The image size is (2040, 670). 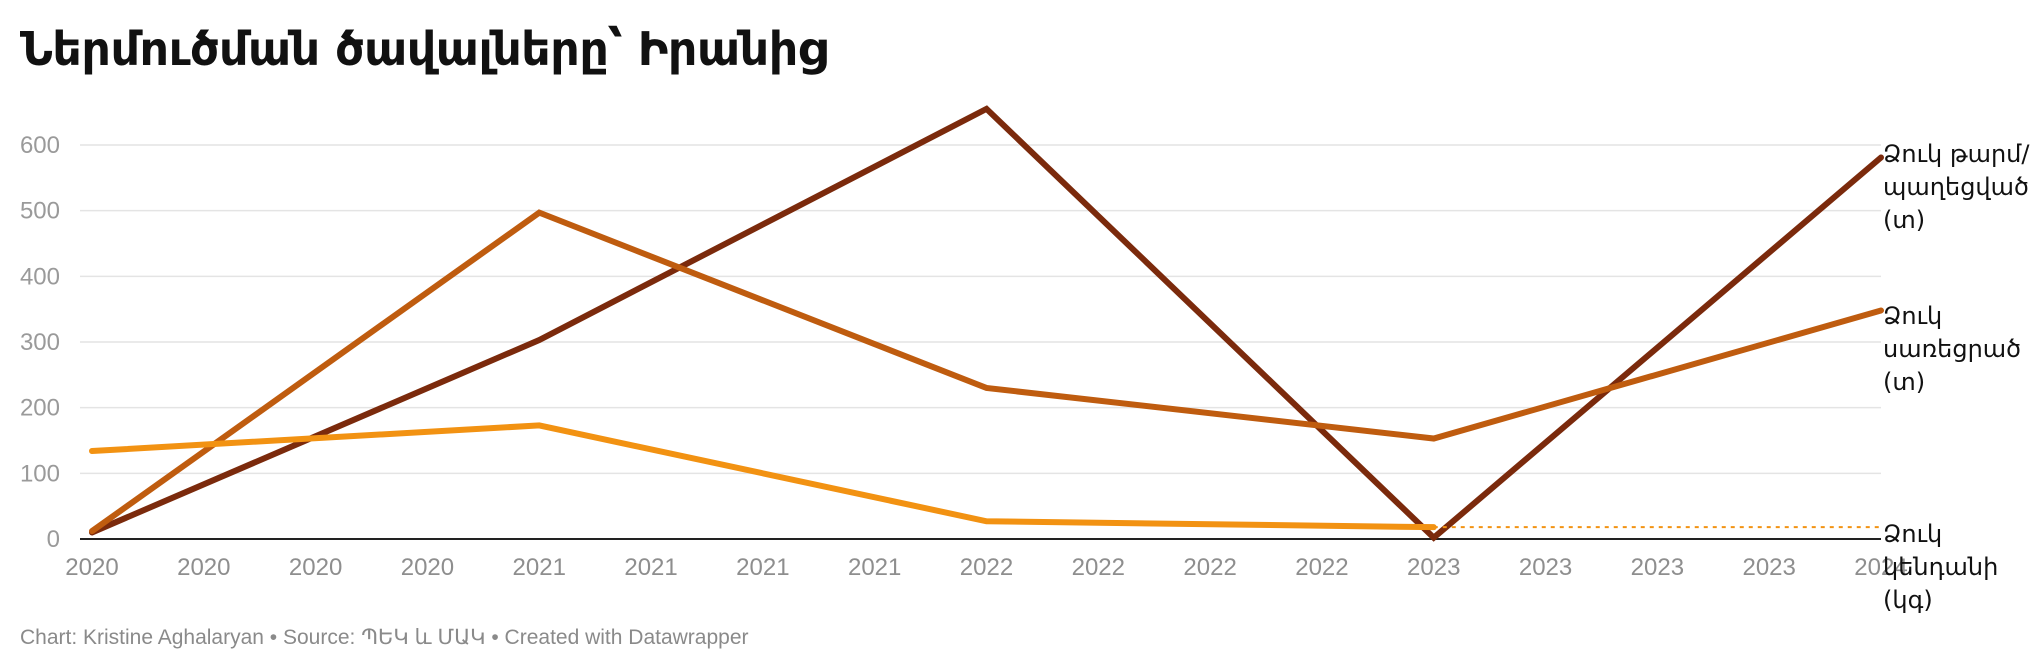 What do you see at coordinates (40, 145) in the screenshot?
I see `y-tick-label: 600` at bounding box center [40, 145].